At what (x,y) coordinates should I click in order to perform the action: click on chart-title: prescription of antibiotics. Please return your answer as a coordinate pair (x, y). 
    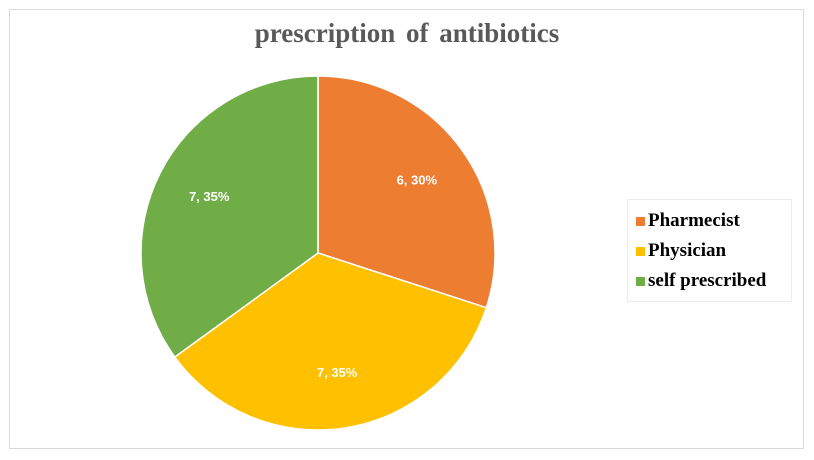
    Looking at the image, I should click on (407, 33).